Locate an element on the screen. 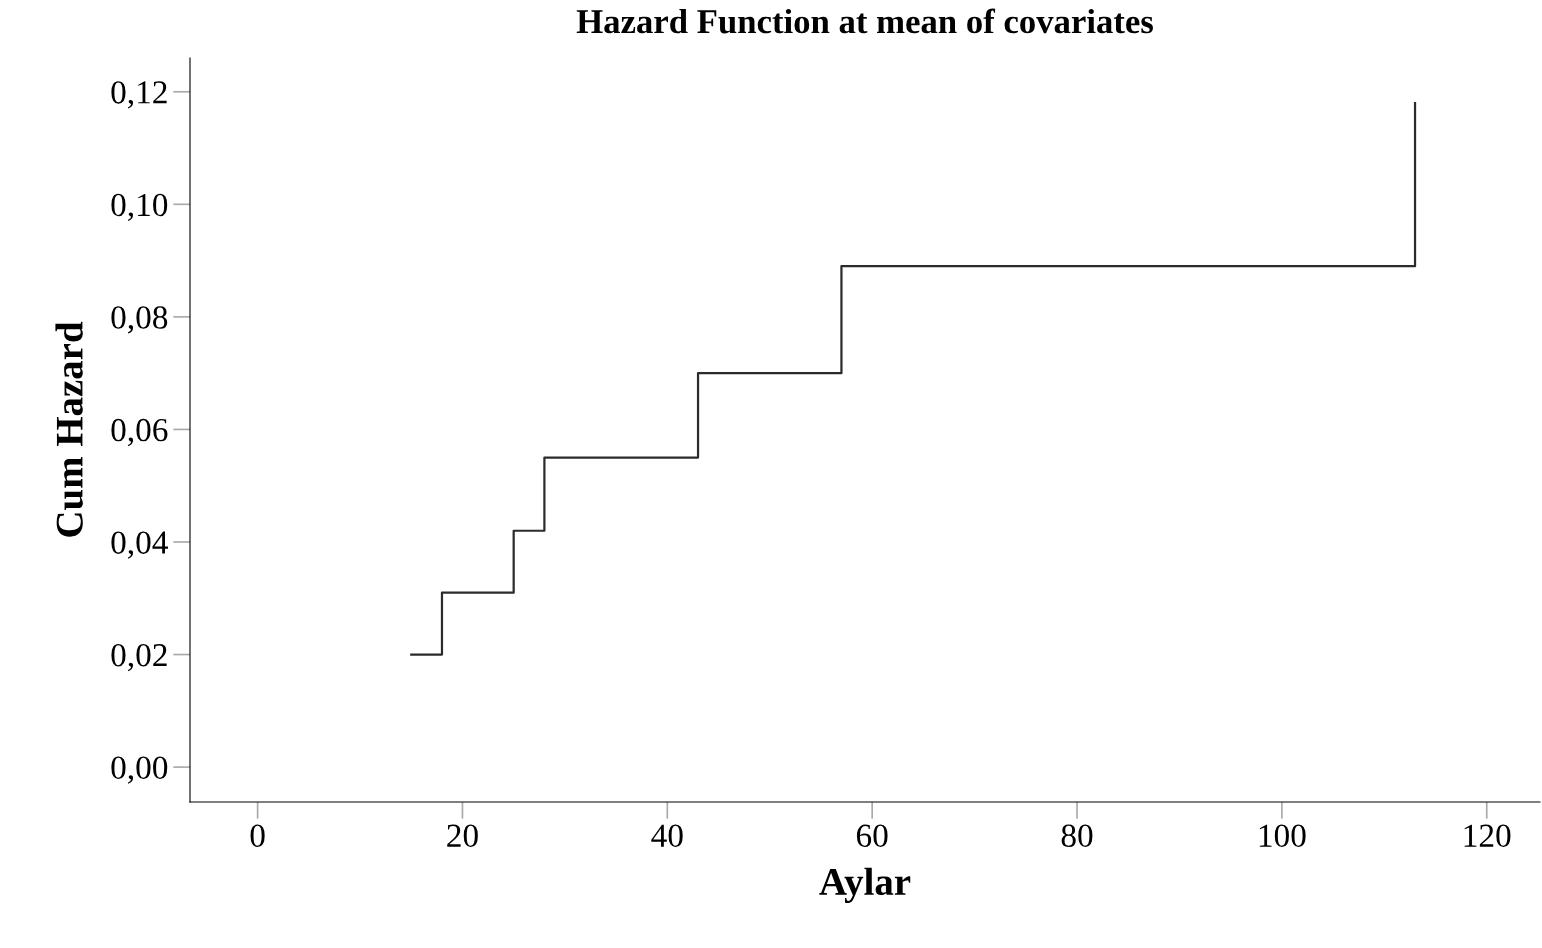 This screenshot has height=948, width=1542. y-tick-label: 0,12 is located at coordinates (139, 95).